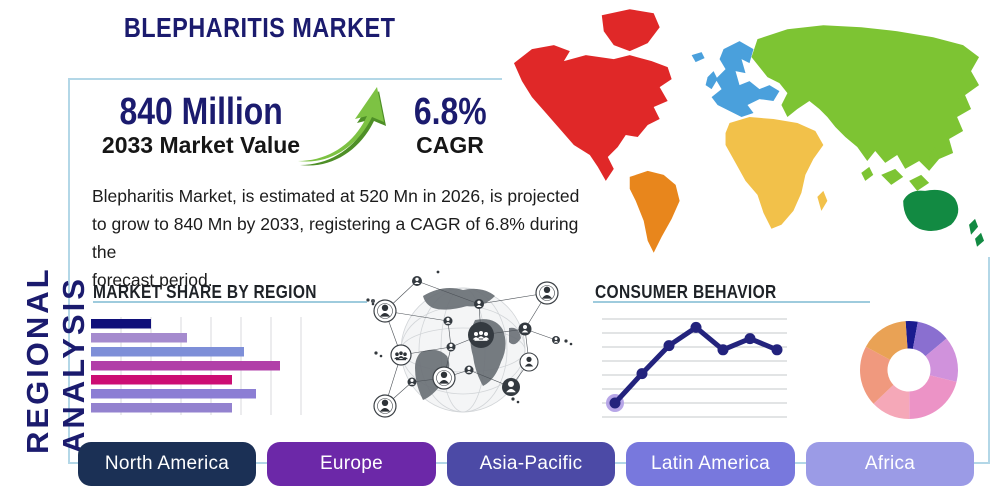 Image resolution: width=1000 pixels, height=500 pixels. I want to click on network-nodes, so click(466, 347).